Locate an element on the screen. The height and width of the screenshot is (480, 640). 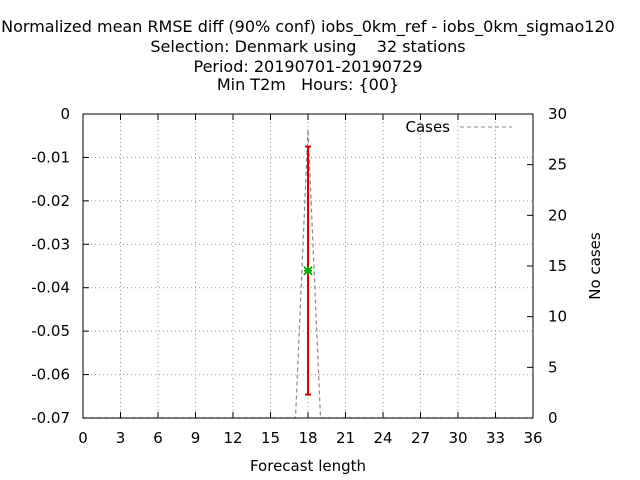
x-tick-label: 21 is located at coordinates (345, 438).